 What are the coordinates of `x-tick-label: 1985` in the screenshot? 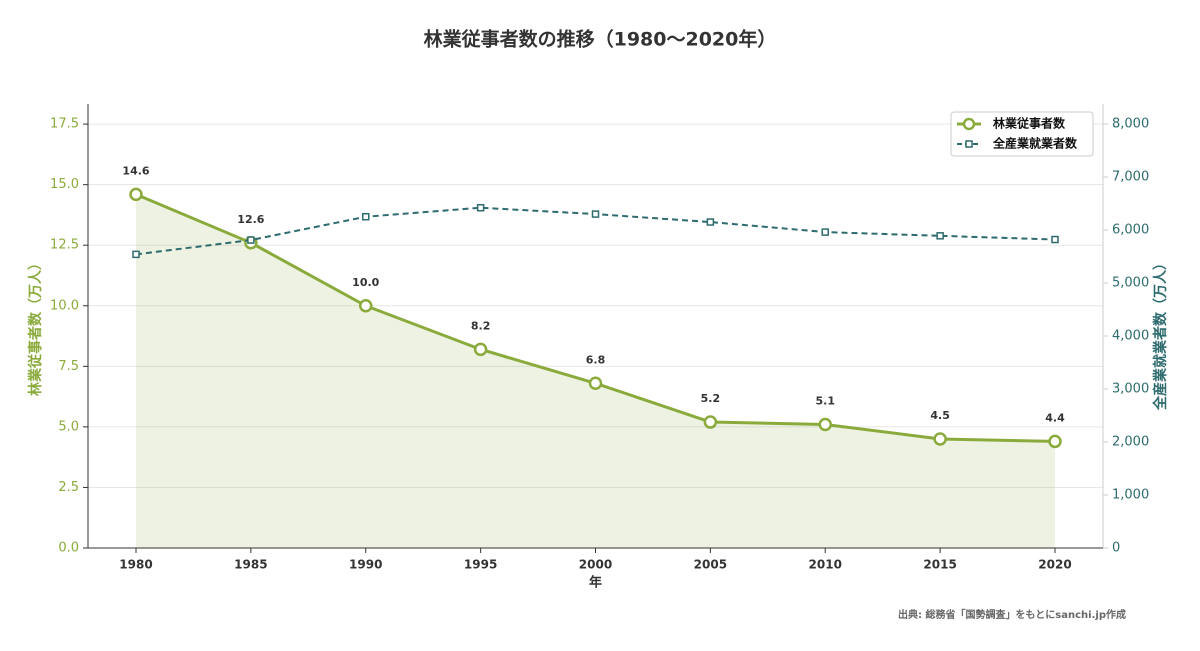 It's located at (250, 565).